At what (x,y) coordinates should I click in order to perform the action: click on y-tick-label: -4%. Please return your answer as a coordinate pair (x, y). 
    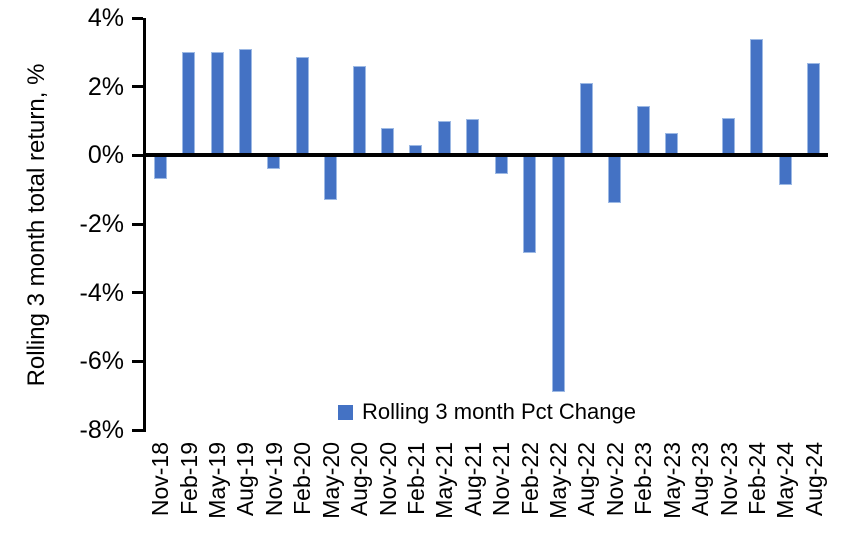
    Looking at the image, I should click on (101, 292).